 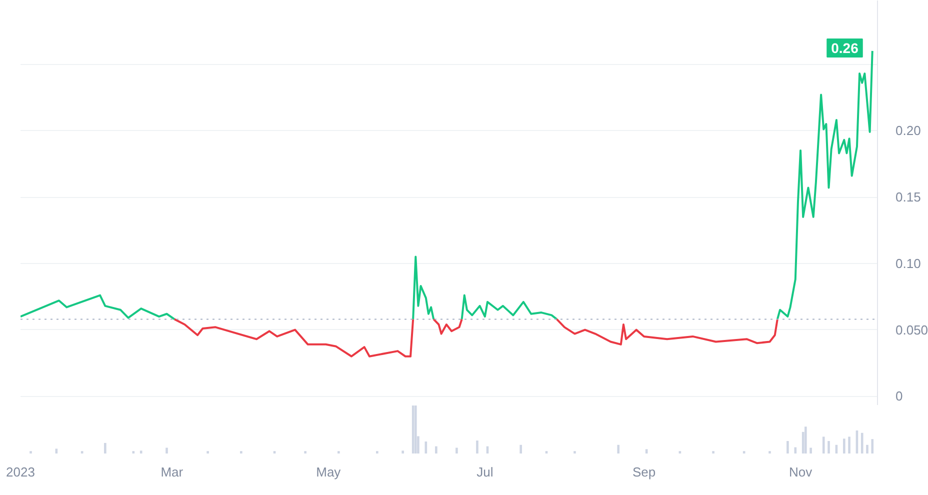 I want to click on annotation: 0.26, so click(x=845, y=48).